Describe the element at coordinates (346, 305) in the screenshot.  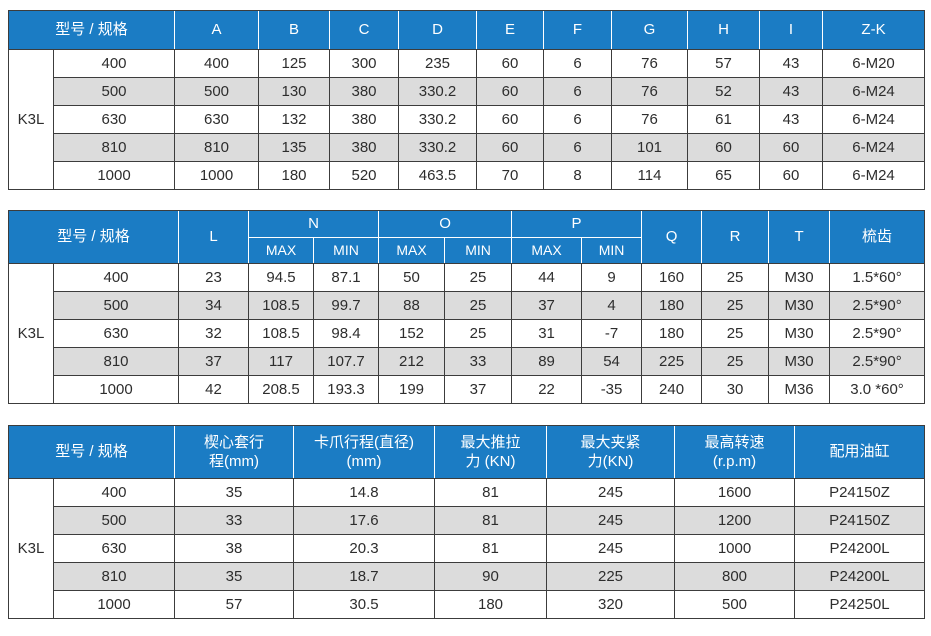
I see `value-cell: 99.7` at that location.